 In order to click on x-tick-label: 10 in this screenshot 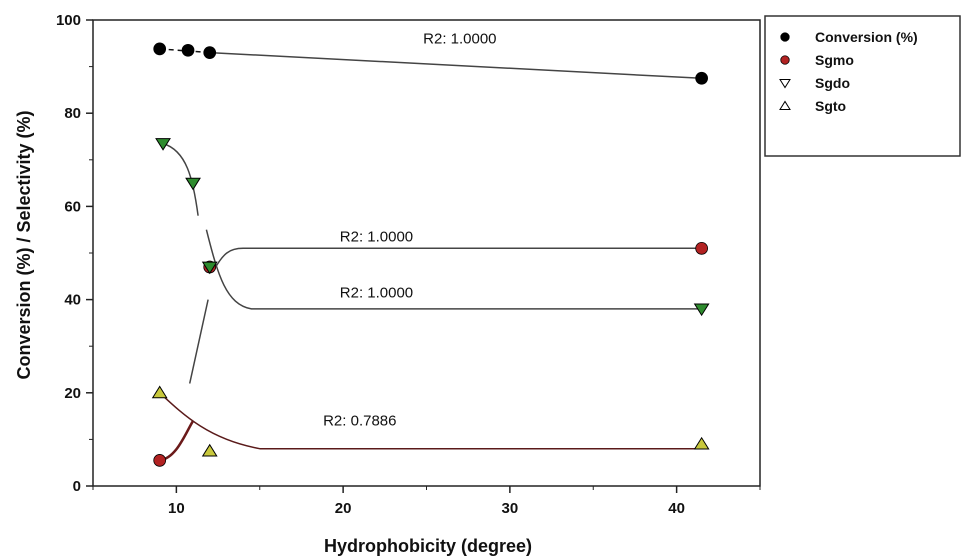, I will do `click(176, 508)`.